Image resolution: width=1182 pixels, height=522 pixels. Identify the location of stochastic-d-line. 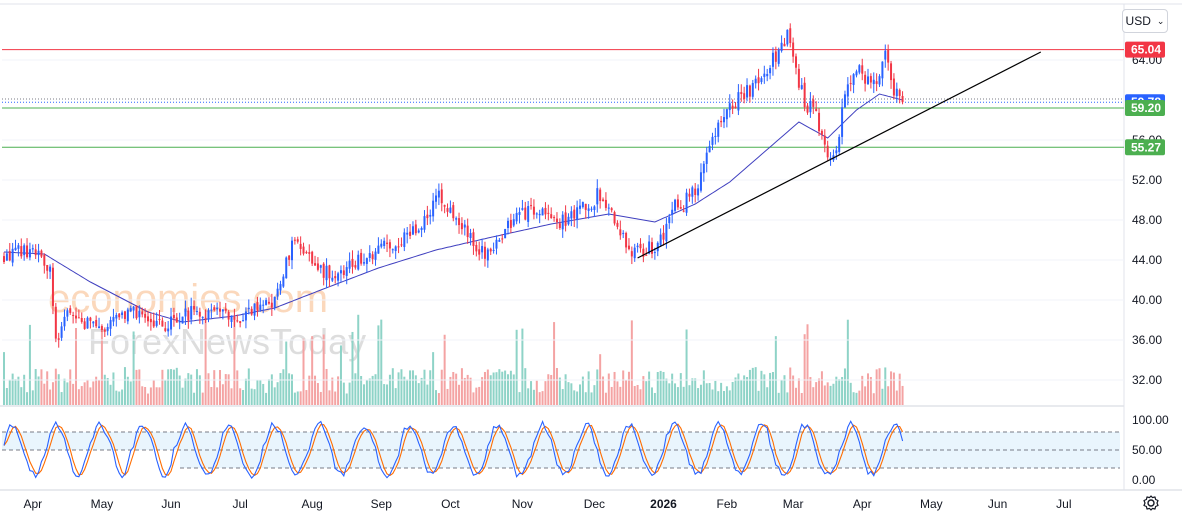
(453, 450).